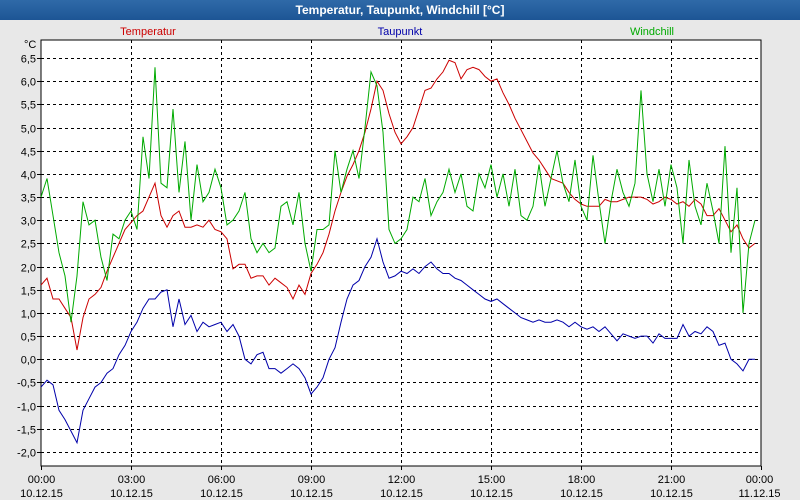  What do you see at coordinates (28, 83) in the screenshot?
I see `y-tick-label: 6,0` at bounding box center [28, 83].